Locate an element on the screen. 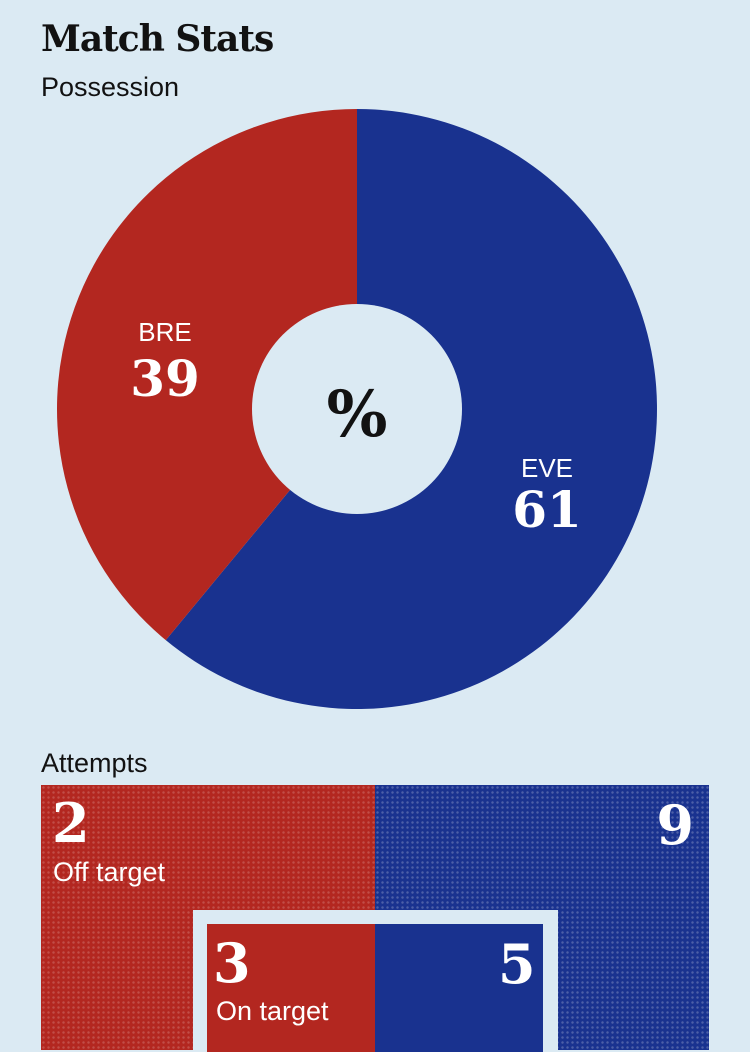 The height and width of the screenshot is (1052, 750). page-title: Match Stats is located at coordinates (157, 39).